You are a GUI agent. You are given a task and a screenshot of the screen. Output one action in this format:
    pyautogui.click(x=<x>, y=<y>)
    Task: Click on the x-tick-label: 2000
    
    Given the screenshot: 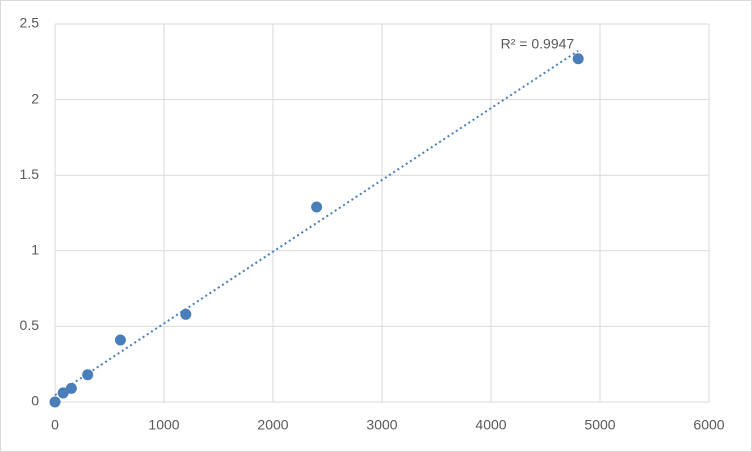 What is the action you would take?
    pyautogui.click(x=272, y=425)
    